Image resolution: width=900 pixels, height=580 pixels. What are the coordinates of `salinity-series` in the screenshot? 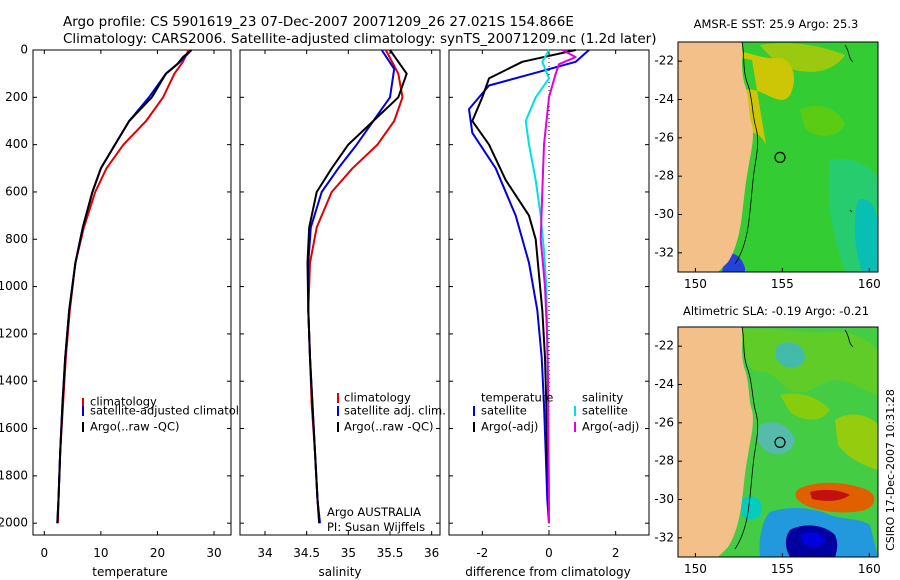 It's located at (357, 286).